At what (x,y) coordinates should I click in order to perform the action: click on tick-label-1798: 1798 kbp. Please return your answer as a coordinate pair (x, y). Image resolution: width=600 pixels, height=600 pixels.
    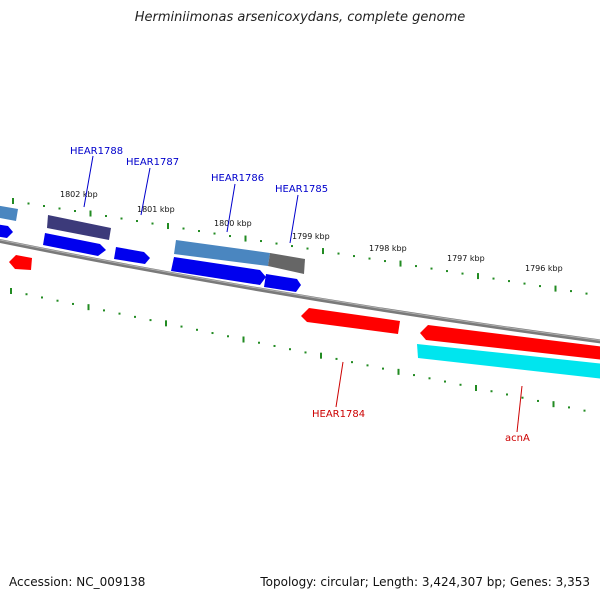
    Looking at the image, I should click on (388, 248).